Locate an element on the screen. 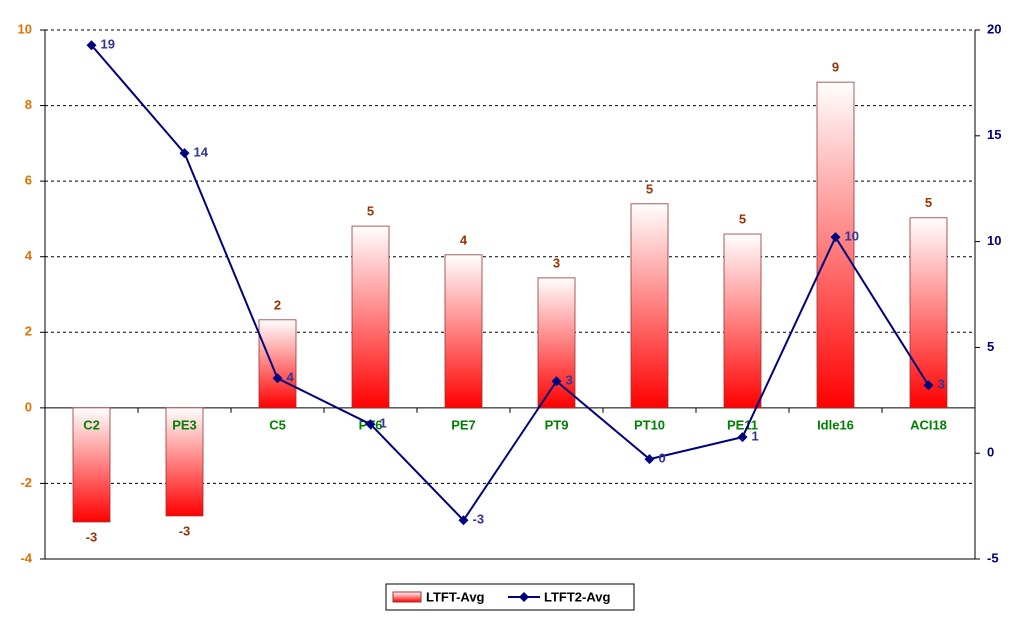 The width and height of the screenshot is (1020, 619). line-value-label: 0 is located at coordinates (662, 458).